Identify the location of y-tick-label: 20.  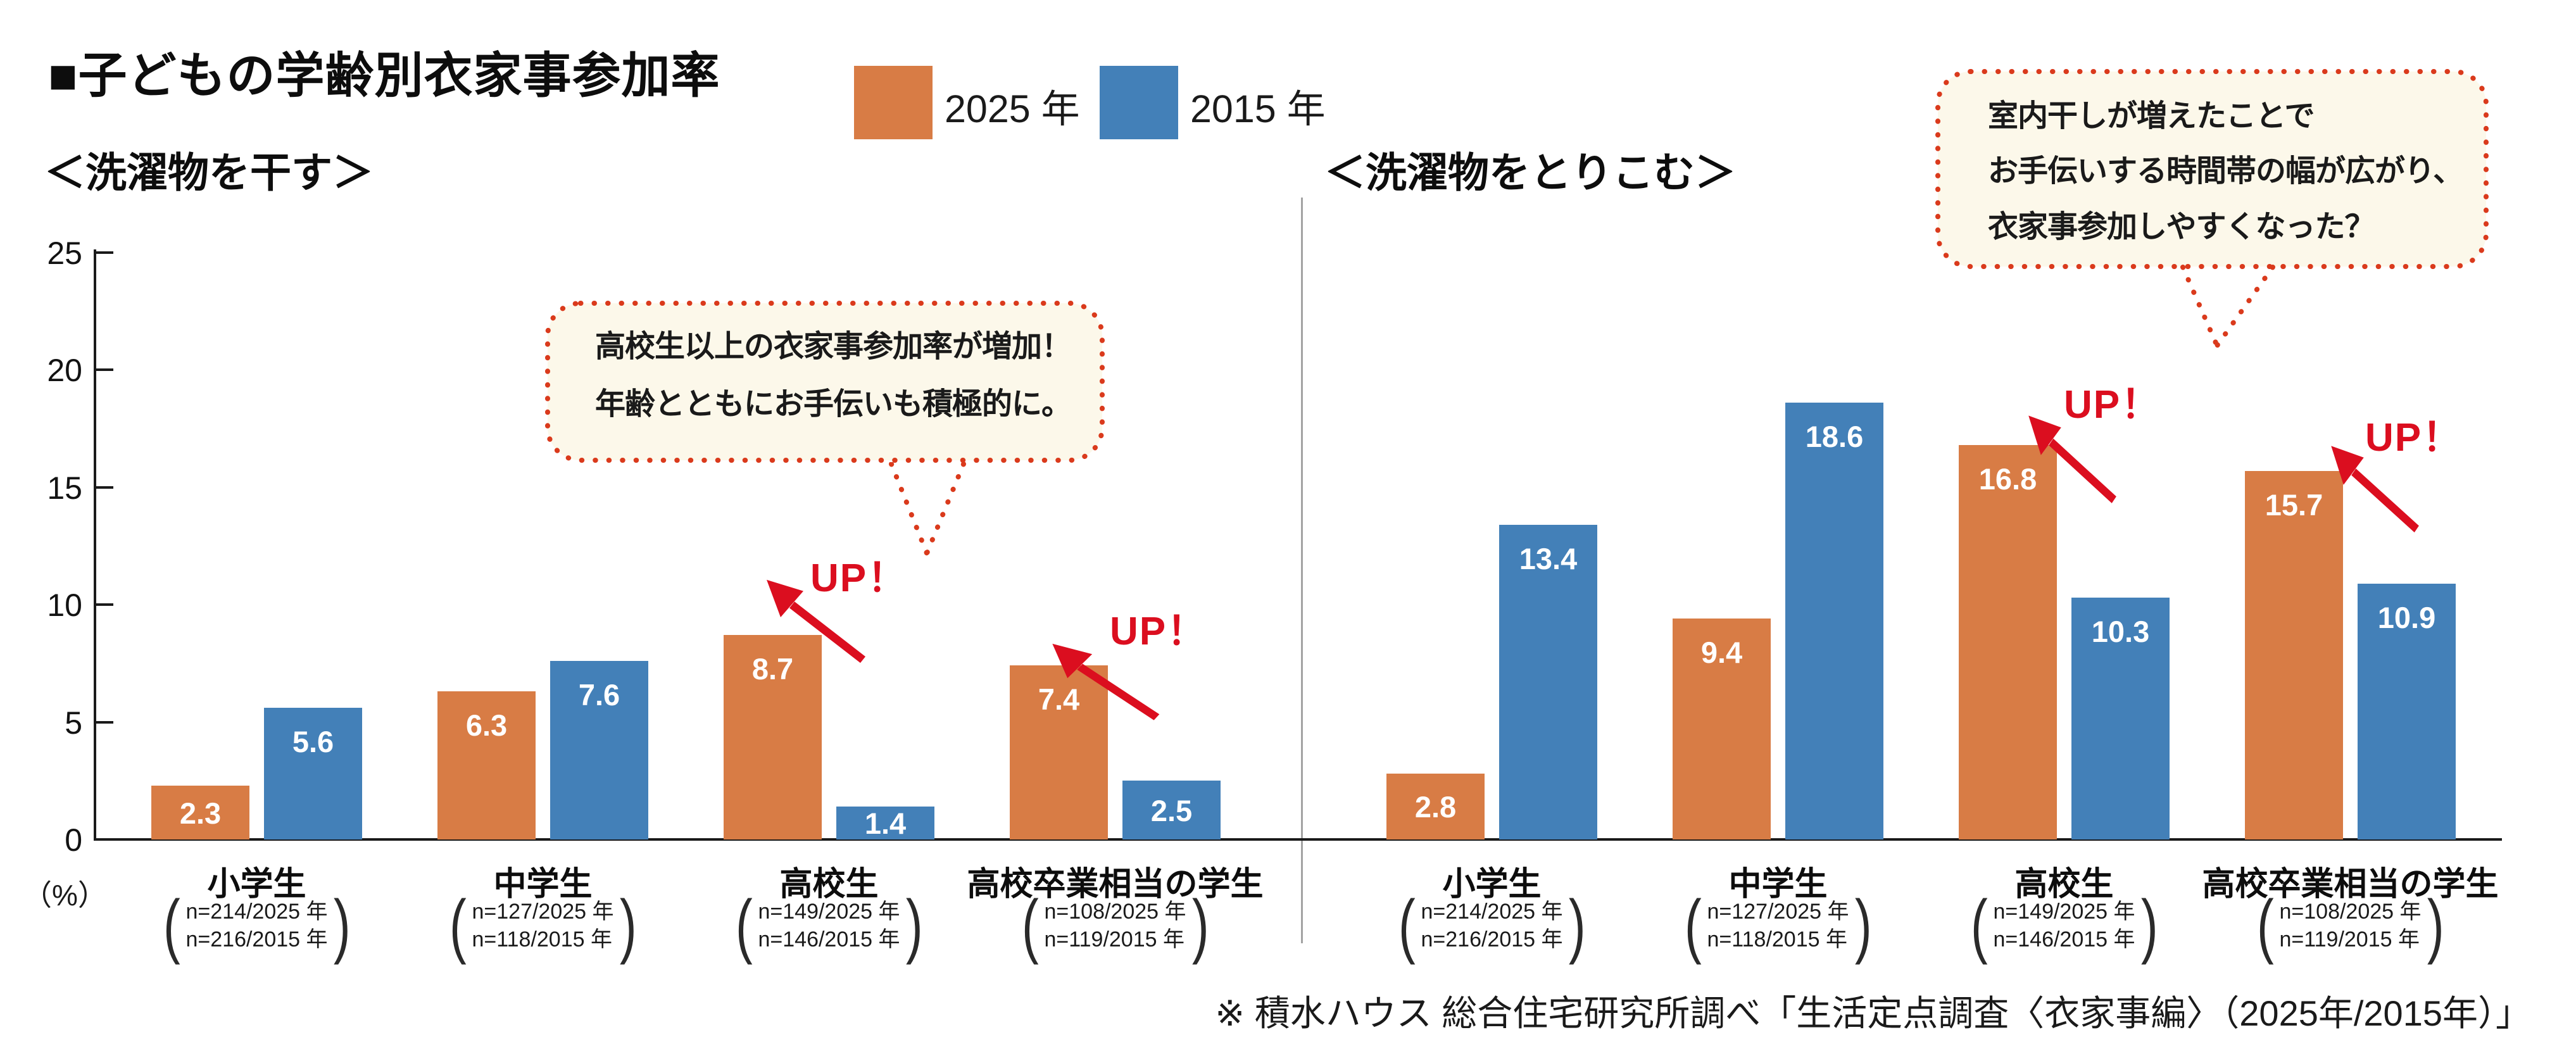
(64, 371).